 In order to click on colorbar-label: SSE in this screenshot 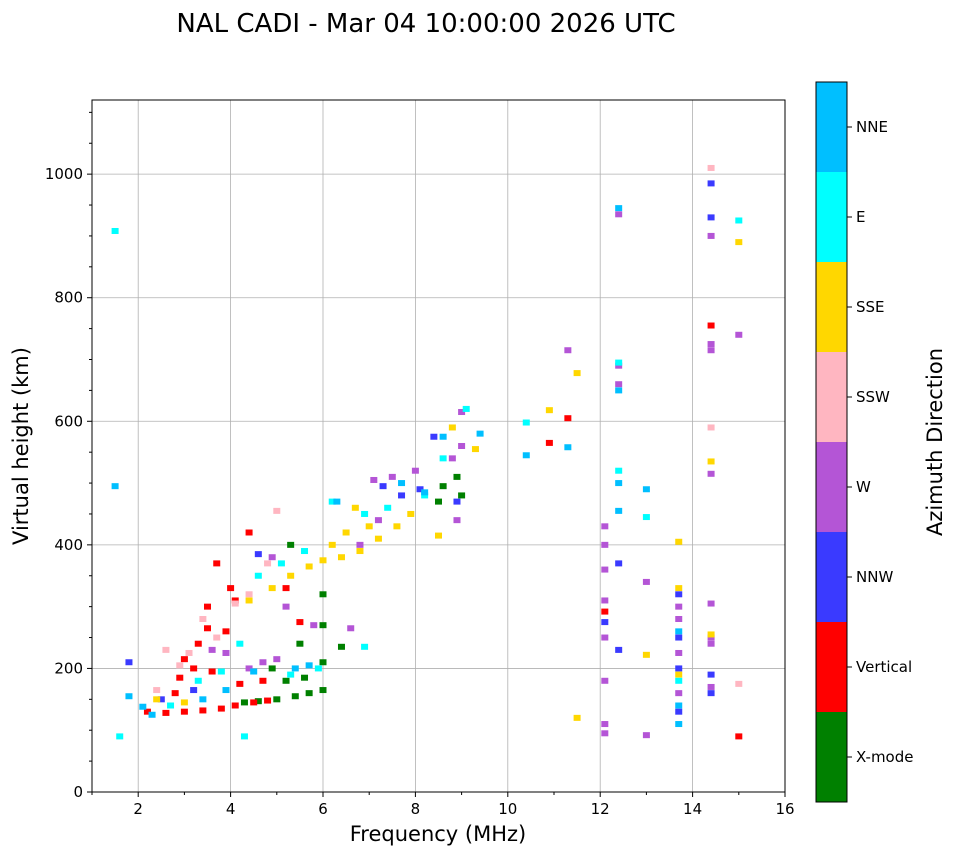, I will do `click(870, 307)`.